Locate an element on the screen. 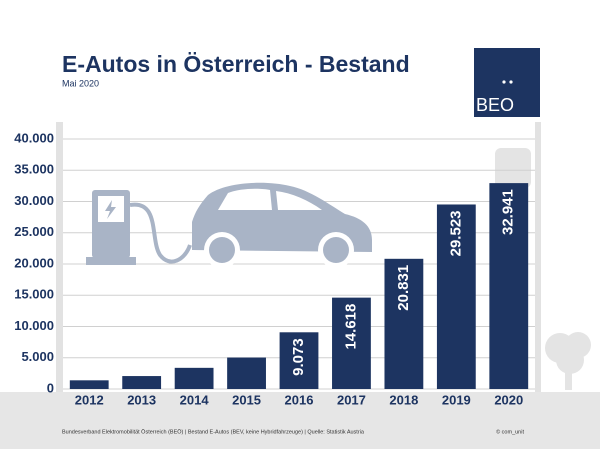 The image size is (600, 449). x-tick-label: 2012 is located at coordinates (89, 399).